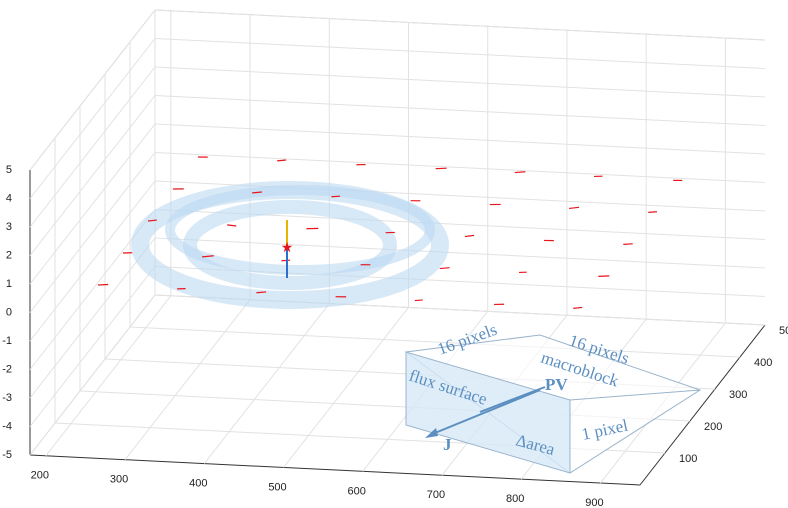  Describe the element at coordinates (431, 433) in the screenshot. I see `j-arrowhead` at that location.